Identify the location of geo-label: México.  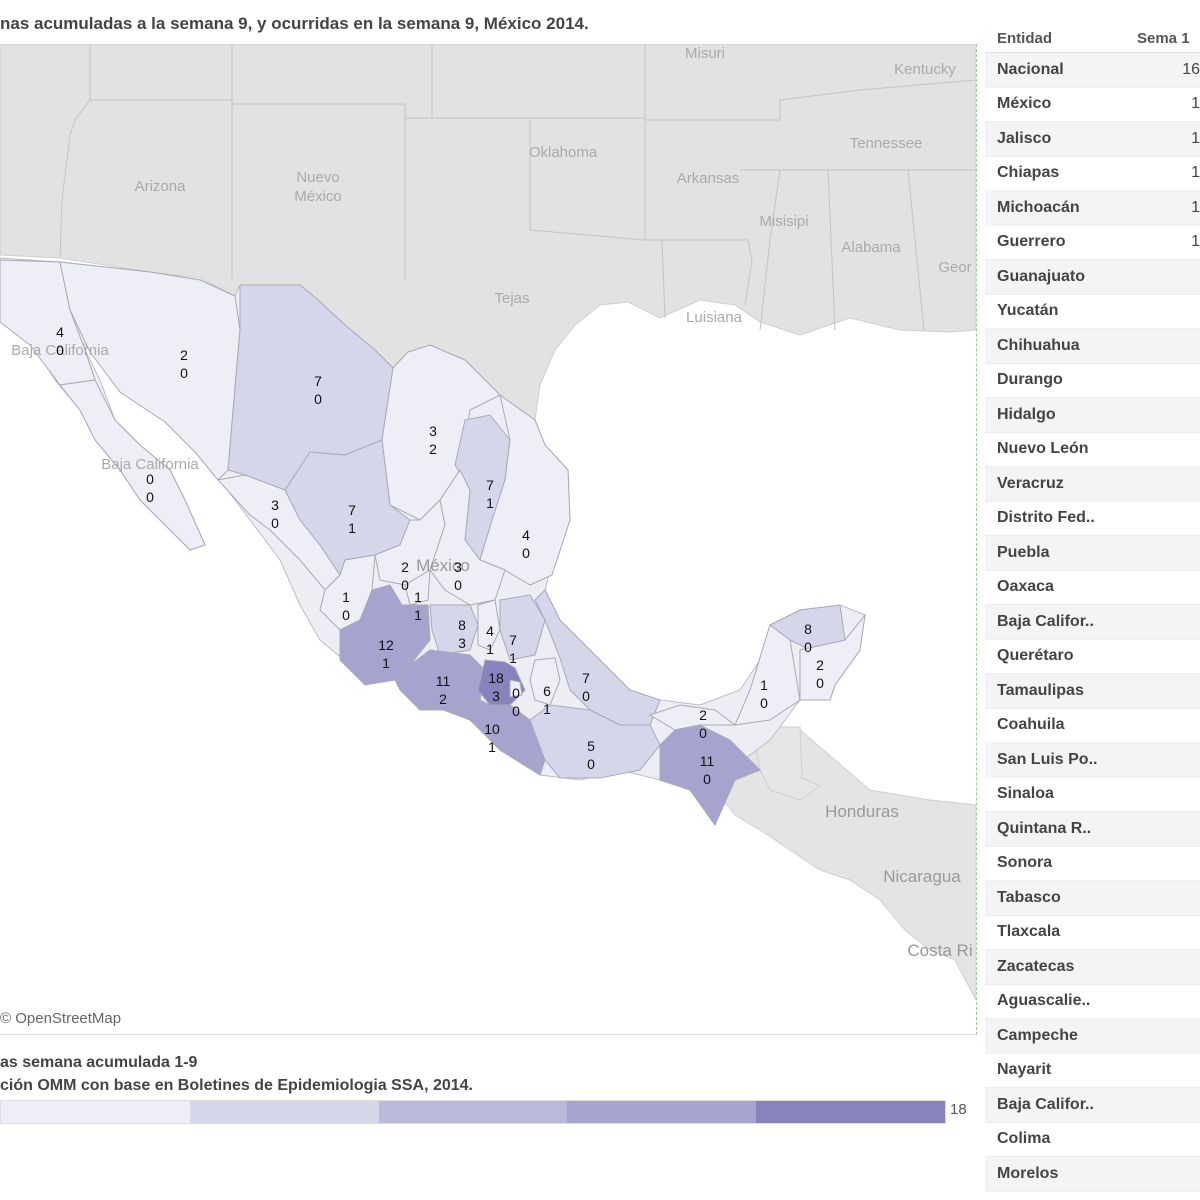
(443, 565).